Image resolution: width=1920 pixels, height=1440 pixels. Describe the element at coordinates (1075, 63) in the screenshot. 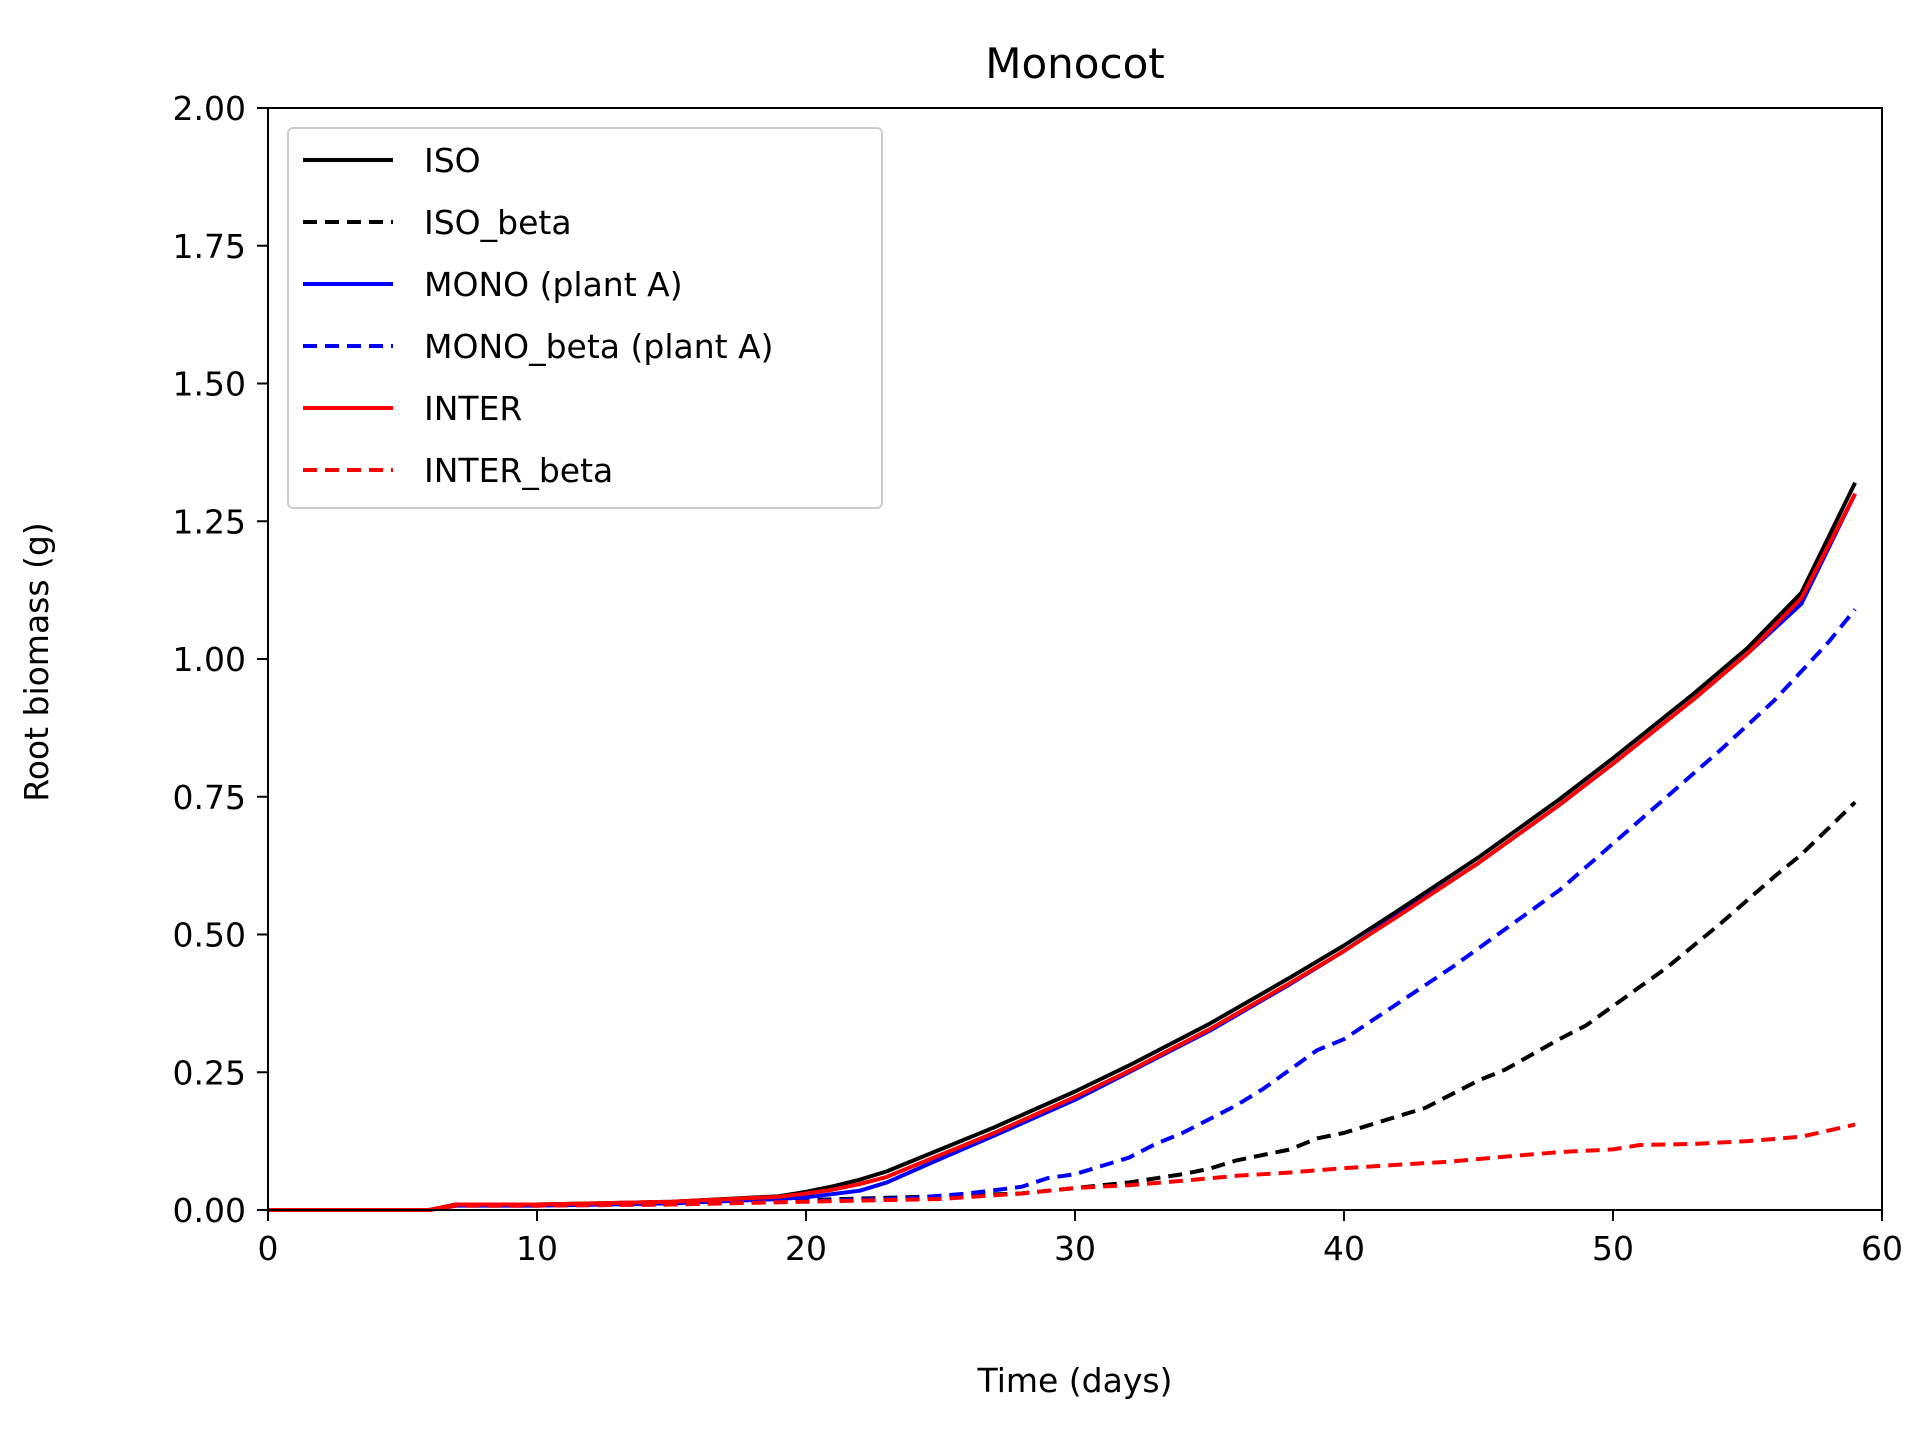

I see `chart-title: Monocot` at that location.